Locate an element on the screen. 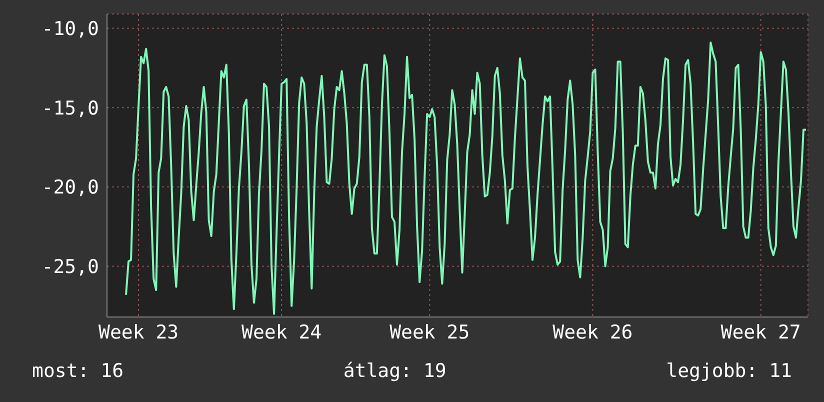 The image size is (824, 402). x-tick-label: Week 25 is located at coordinates (430, 332).